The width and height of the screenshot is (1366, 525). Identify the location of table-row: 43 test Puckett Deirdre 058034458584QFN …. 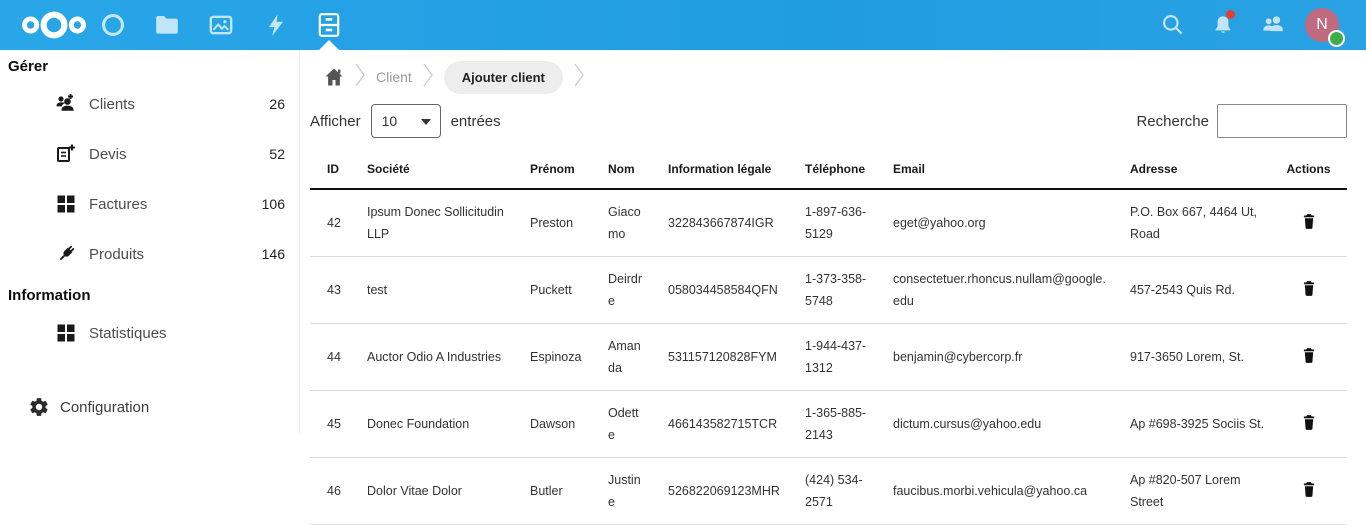
(828, 290).